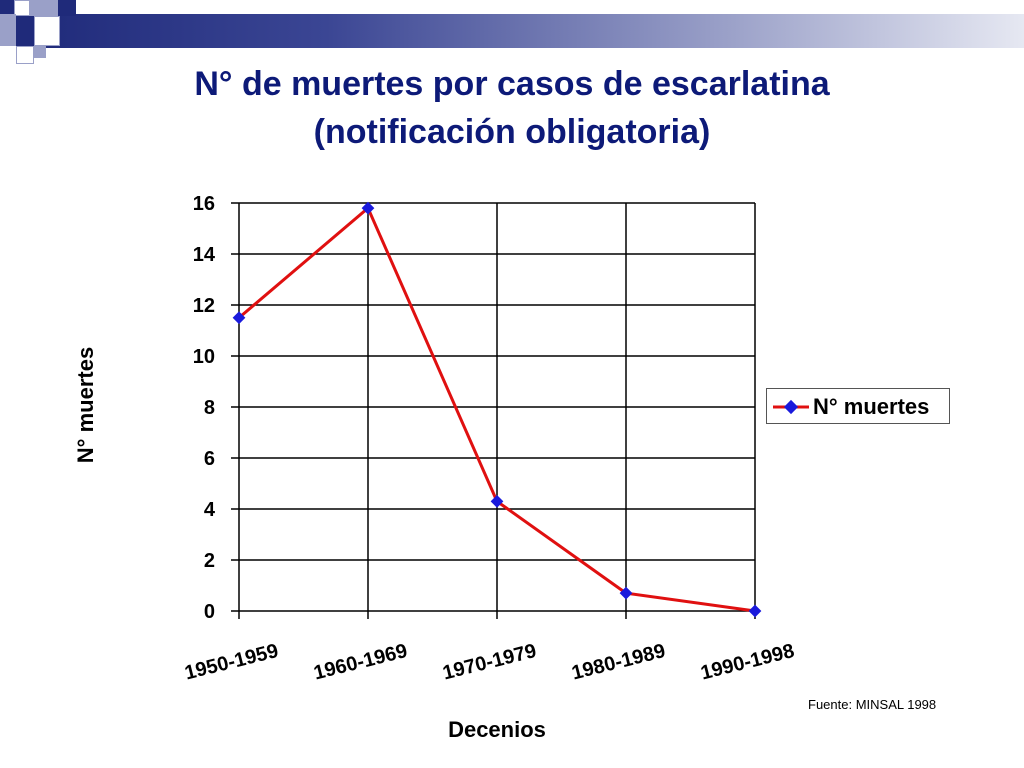 This screenshot has height=768, width=1024. I want to click on y-tick-label: 0, so click(209, 612).